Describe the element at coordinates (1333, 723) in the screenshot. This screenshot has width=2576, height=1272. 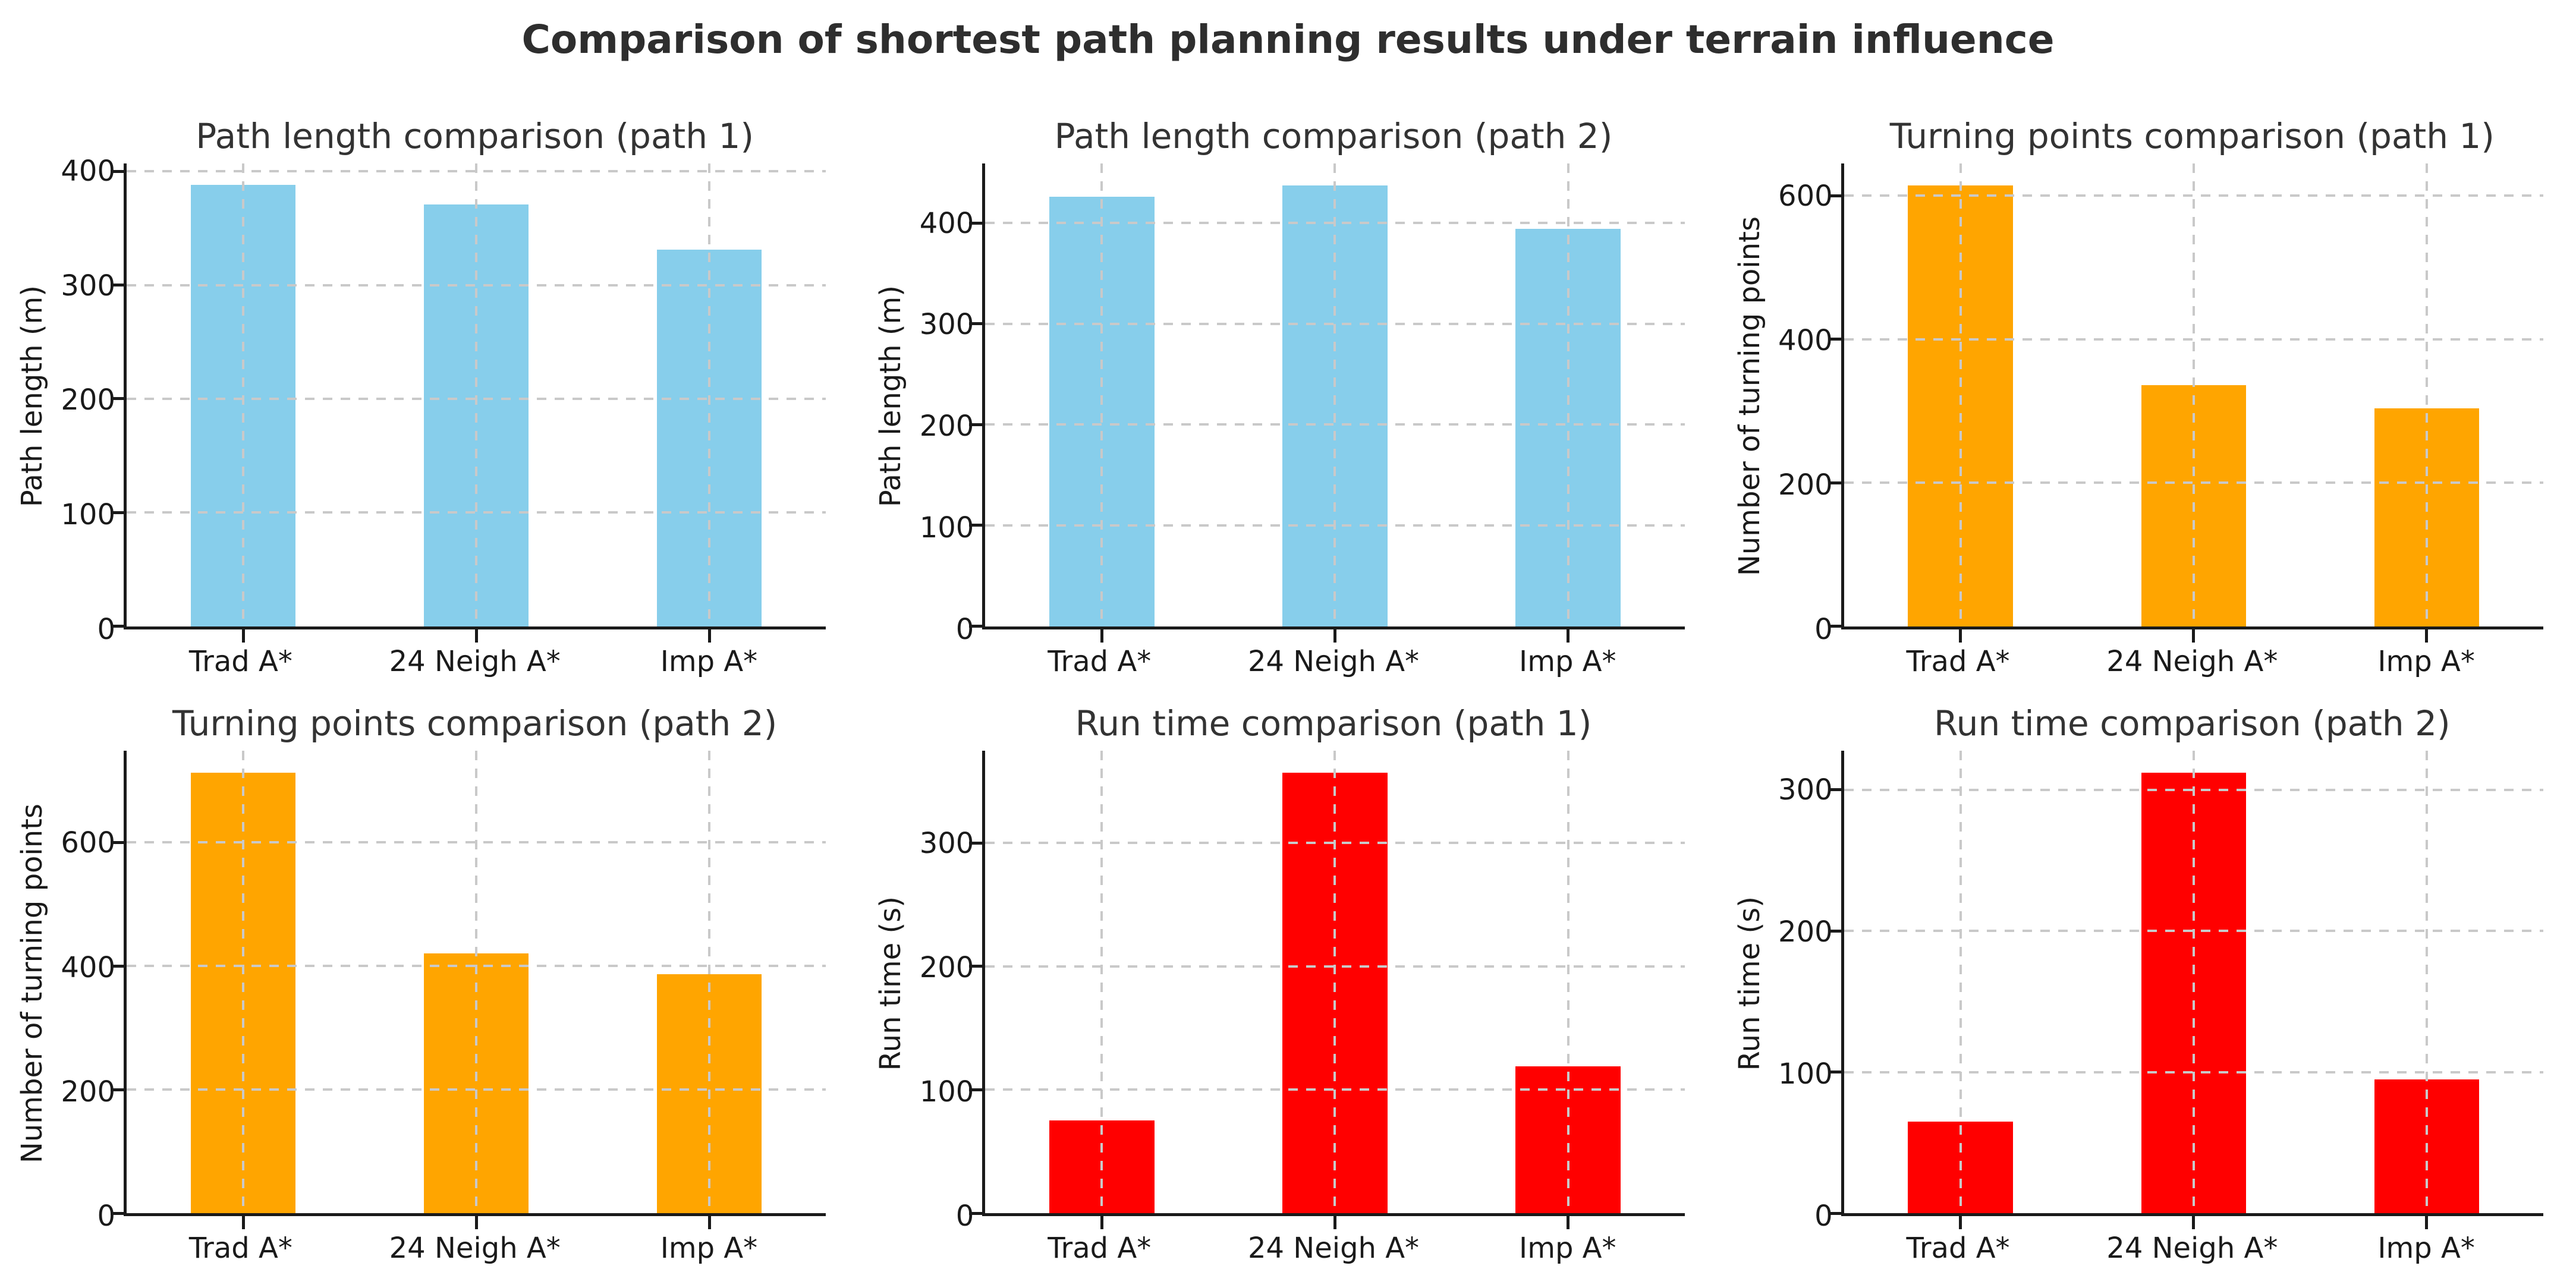
I see `subplot-title: Run time comparison (path 1)` at that location.